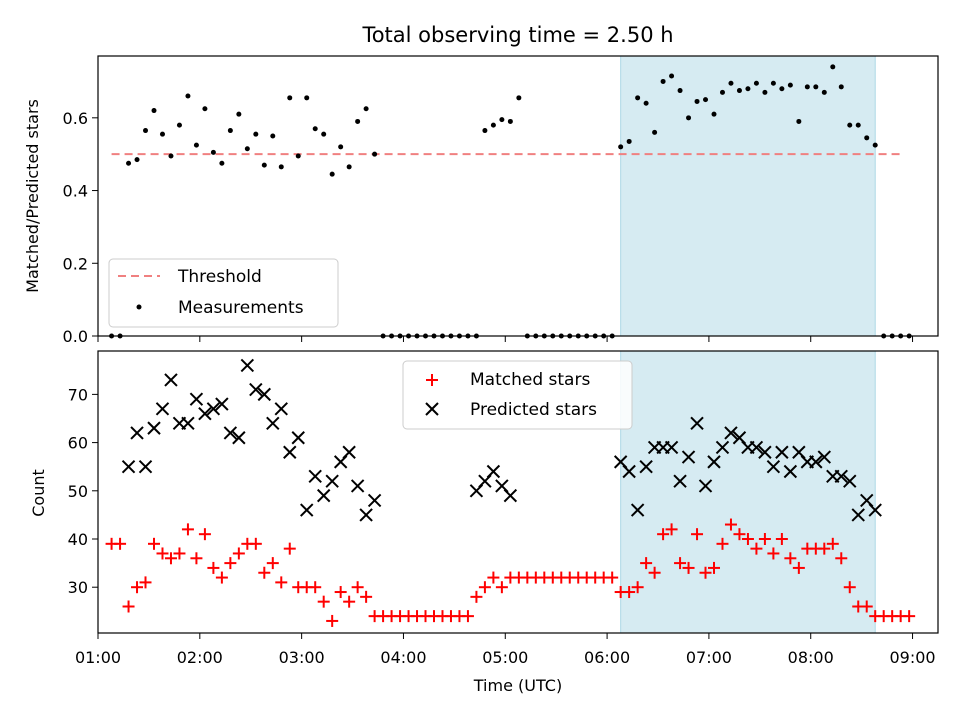  I want to click on x-tick-label: 08:00, so click(811, 657).